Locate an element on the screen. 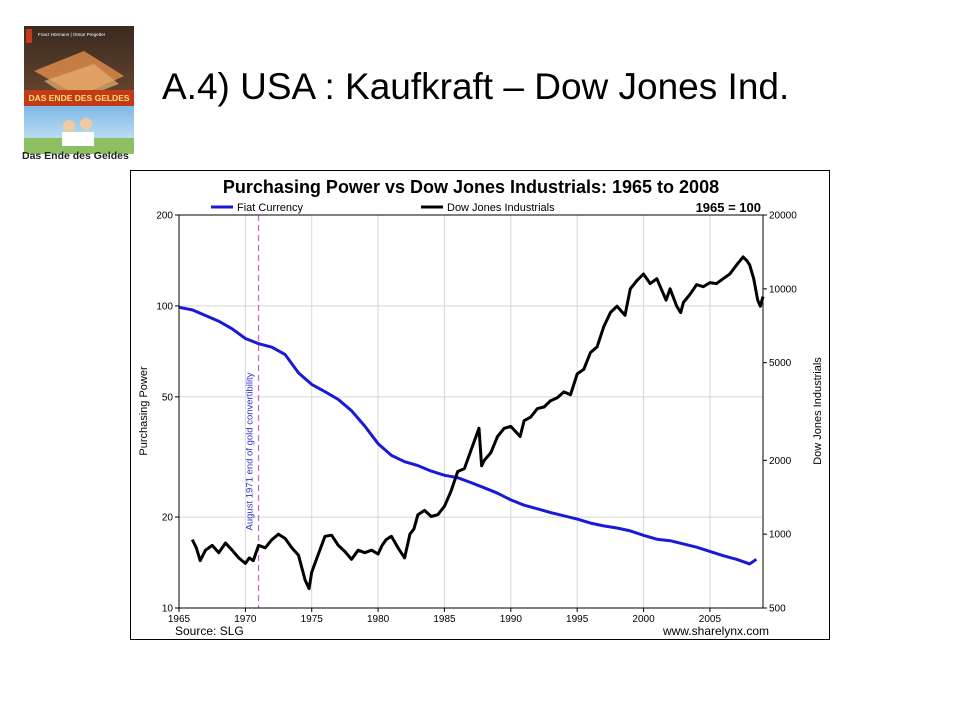  y-left-axis-label: Purchasing Power is located at coordinates (144, 411).